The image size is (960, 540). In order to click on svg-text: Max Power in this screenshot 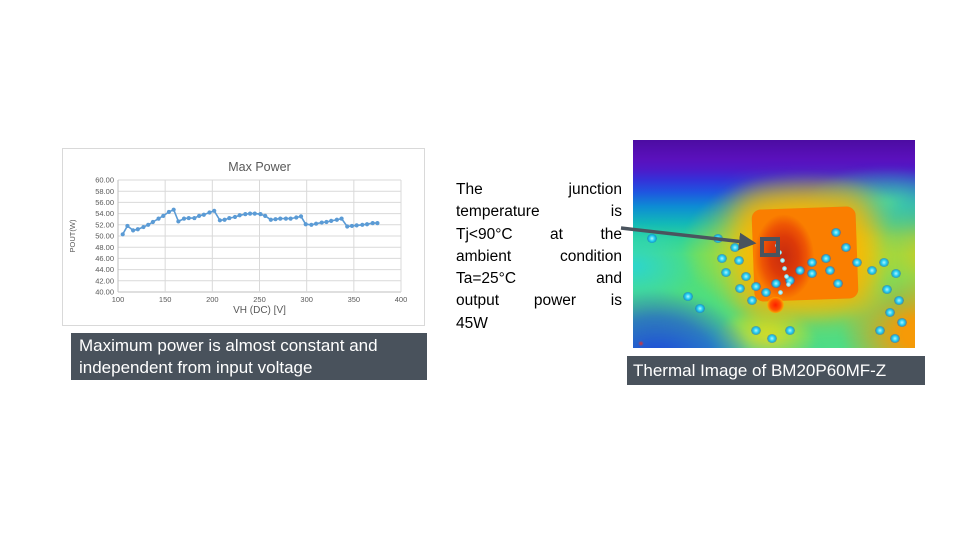, I will do `click(259, 167)`.